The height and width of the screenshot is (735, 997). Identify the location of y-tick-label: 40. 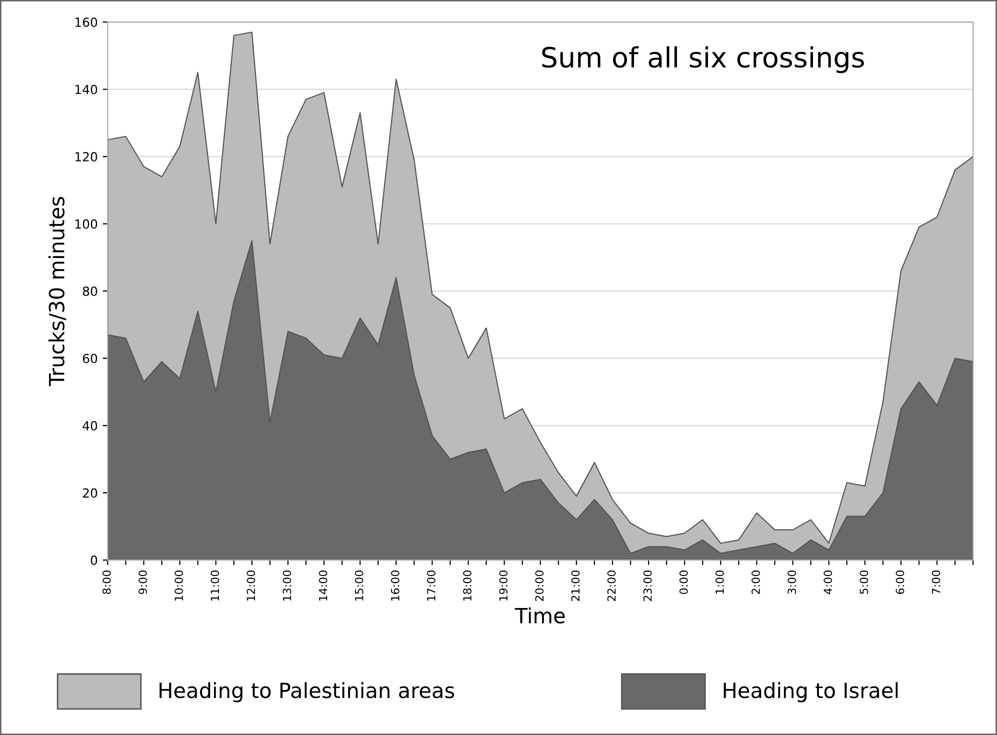
(90, 425).